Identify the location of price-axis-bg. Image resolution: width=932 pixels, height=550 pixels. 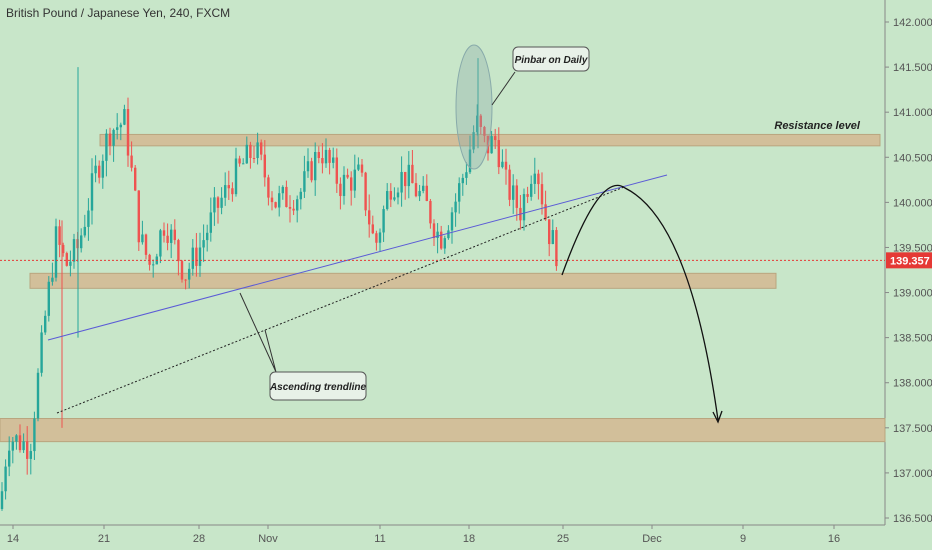
(908, 275).